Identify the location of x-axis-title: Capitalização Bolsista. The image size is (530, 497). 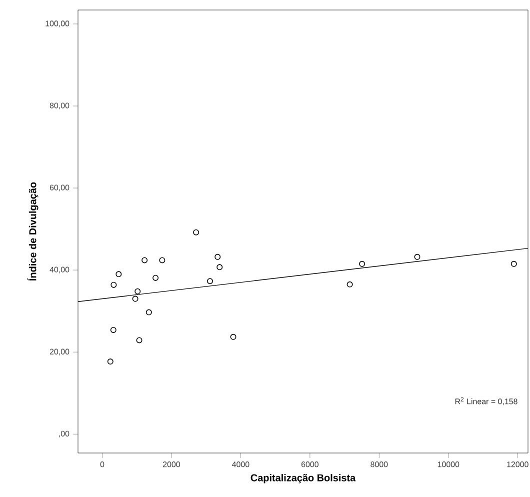
(303, 479).